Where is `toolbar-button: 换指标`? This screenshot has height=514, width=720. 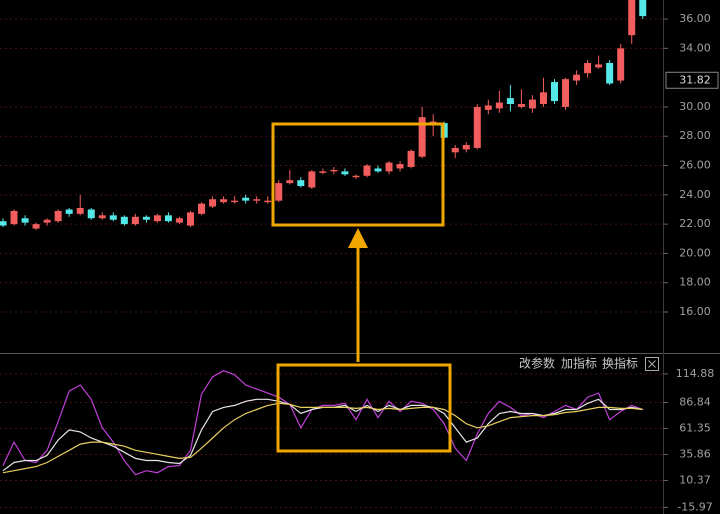
toolbar-button: 换指标 is located at coordinates (620, 363).